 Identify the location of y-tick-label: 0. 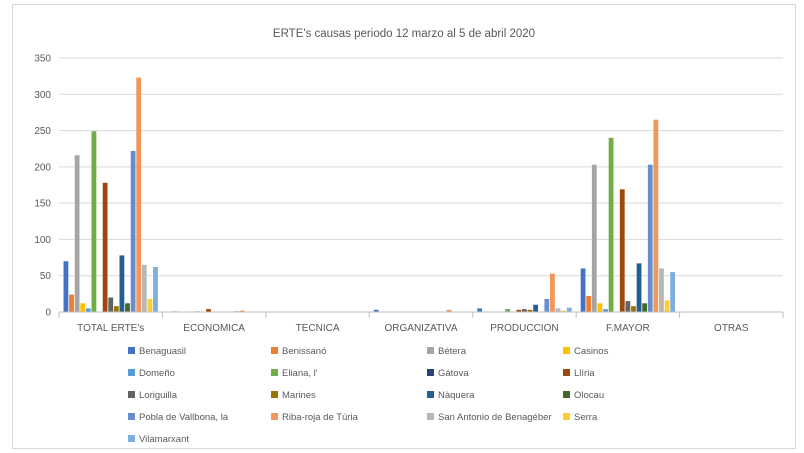
(48, 313).